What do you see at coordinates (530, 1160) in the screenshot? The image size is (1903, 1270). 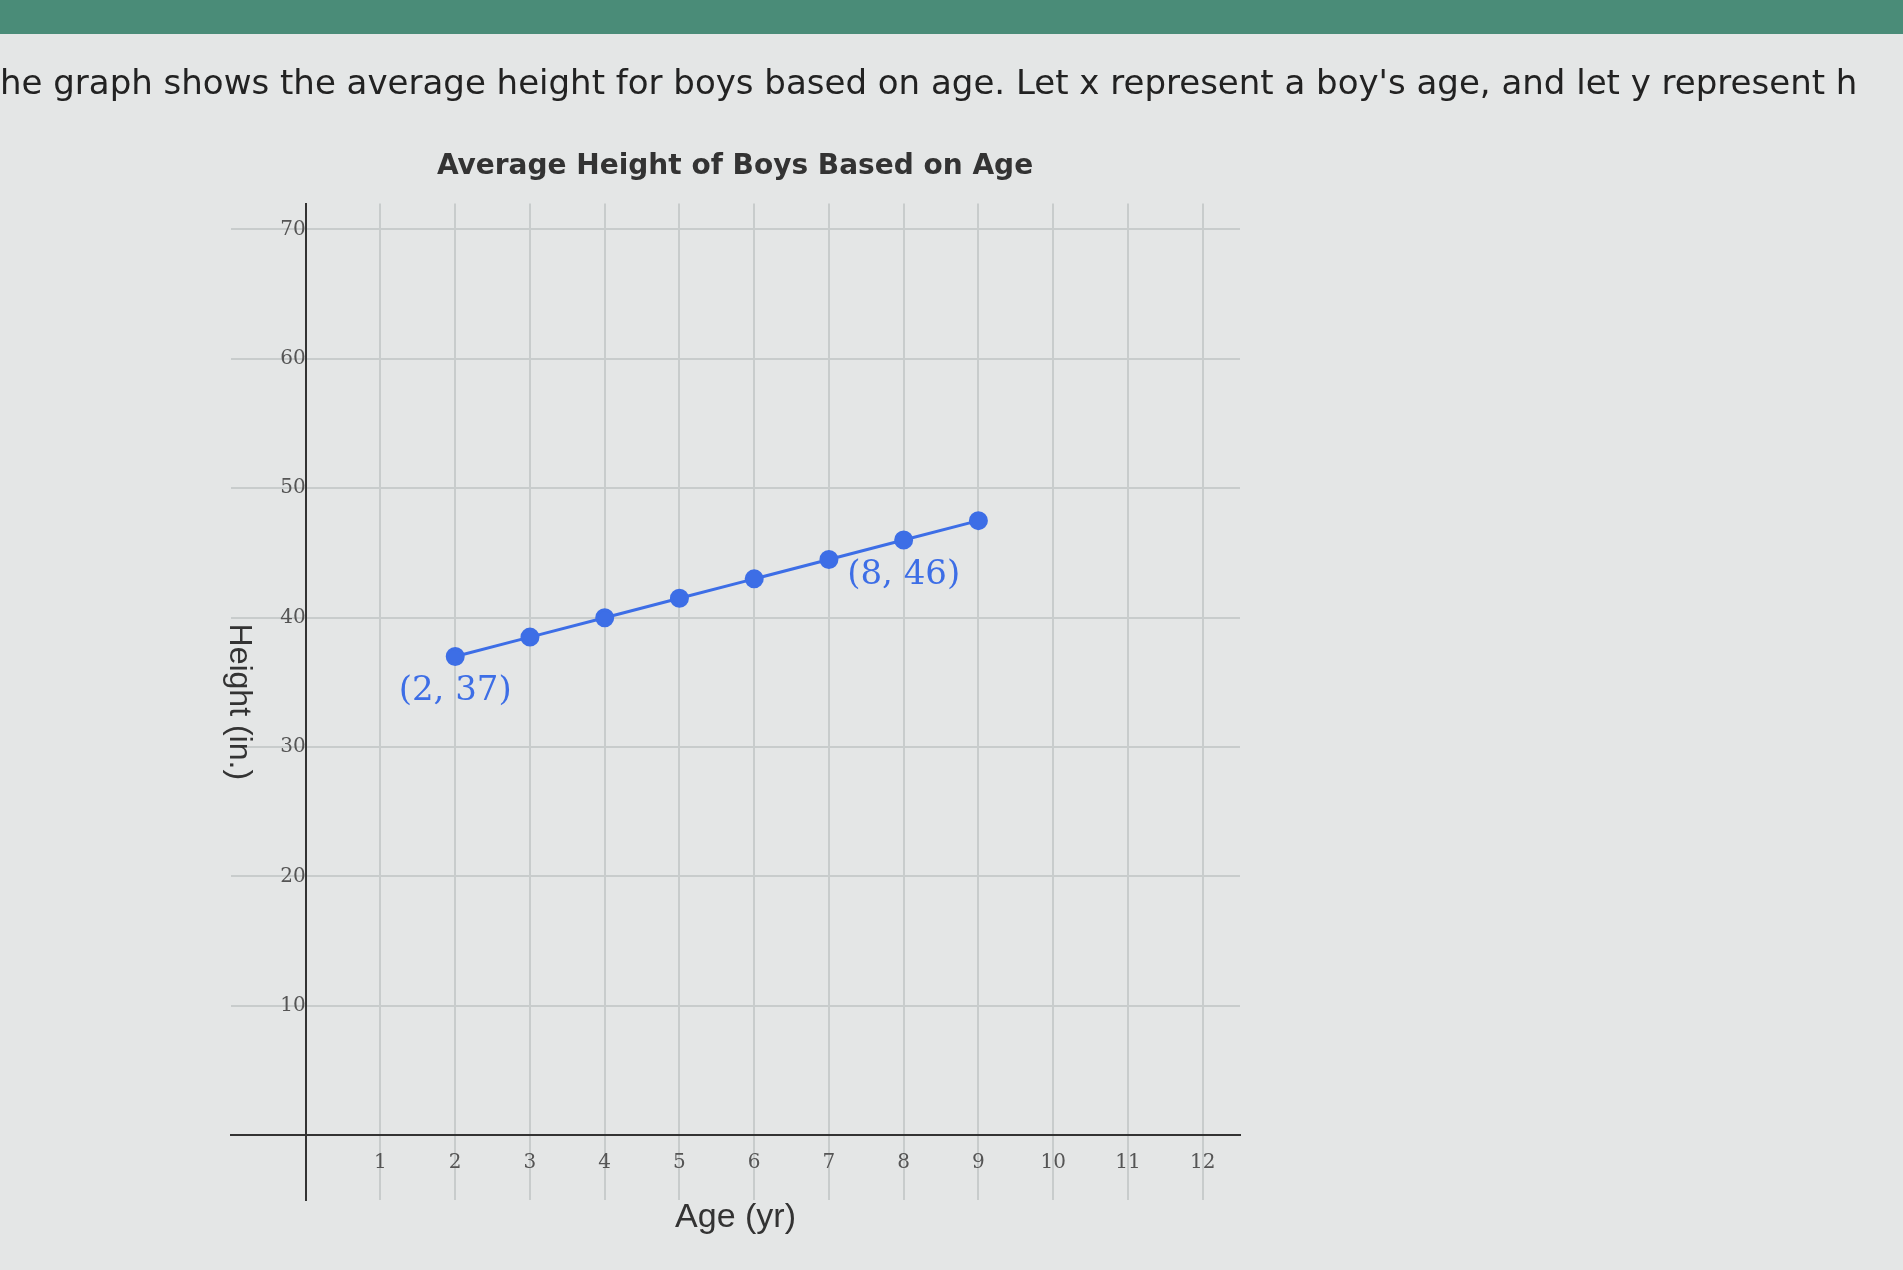 I see `x-tick-label: 3` at bounding box center [530, 1160].